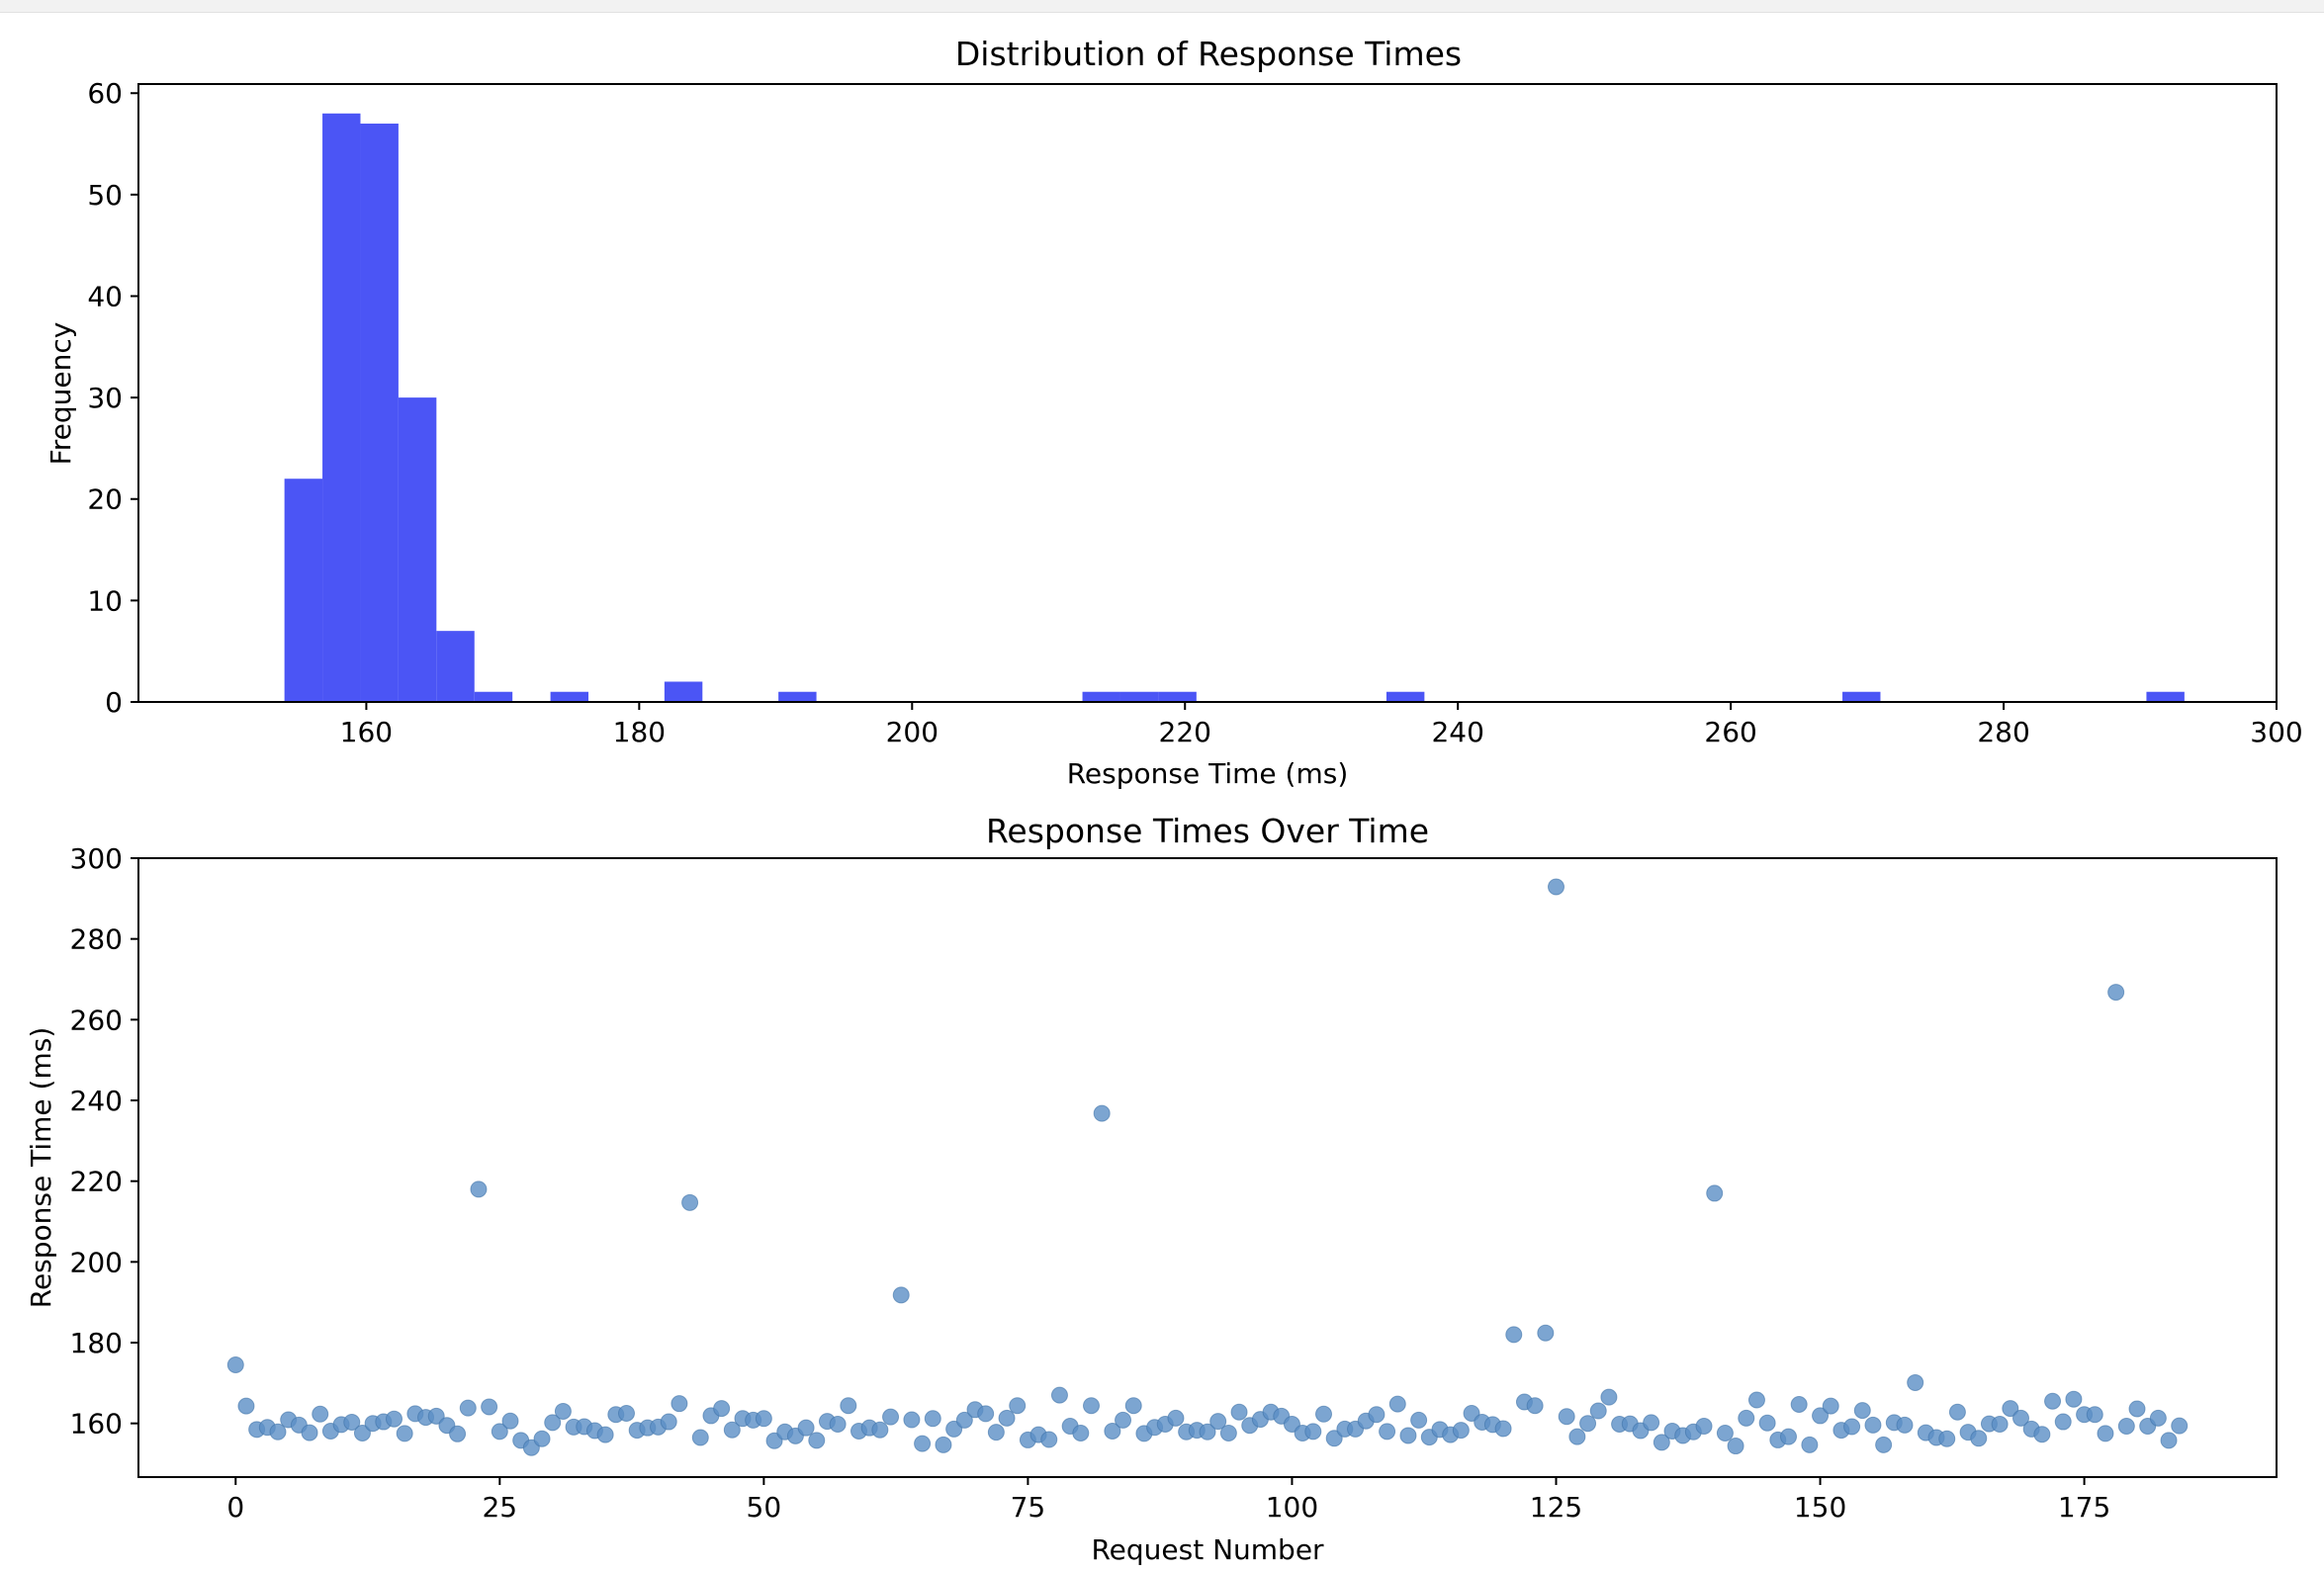  What do you see at coordinates (1556, 1507) in the screenshot?
I see `scatter-x-tick-label: 125` at bounding box center [1556, 1507].